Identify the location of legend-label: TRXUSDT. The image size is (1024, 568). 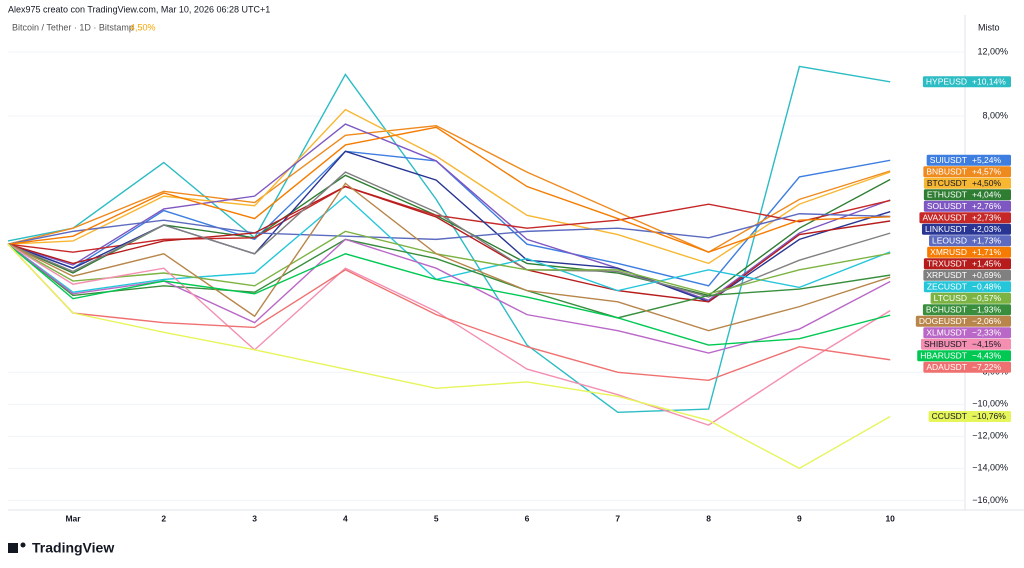
(947, 264).